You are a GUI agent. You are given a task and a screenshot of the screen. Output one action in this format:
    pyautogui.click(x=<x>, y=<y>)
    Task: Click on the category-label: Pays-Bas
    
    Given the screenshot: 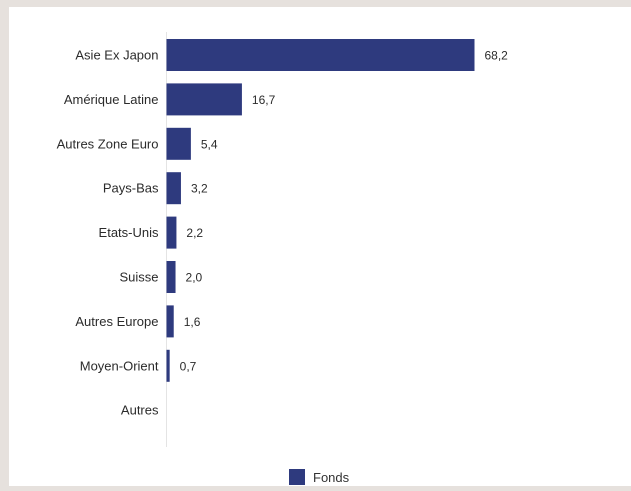 What is the action you would take?
    pyautogui.click(x=131, y=188)
    